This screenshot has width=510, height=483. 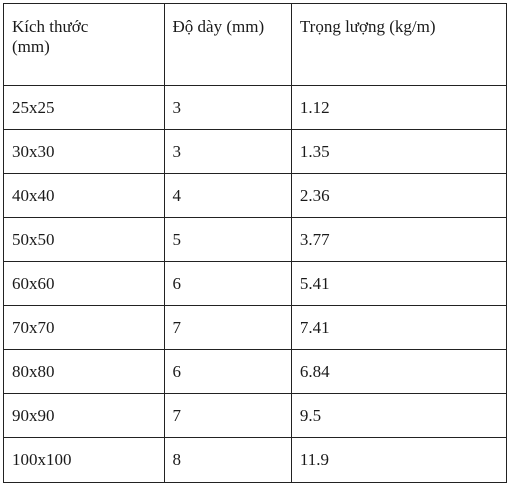 What do you see at coordinates (227, 44) in the screenshot?
I see `header-thickness: Độ dày (mm)` at bounding box center [227, 44].